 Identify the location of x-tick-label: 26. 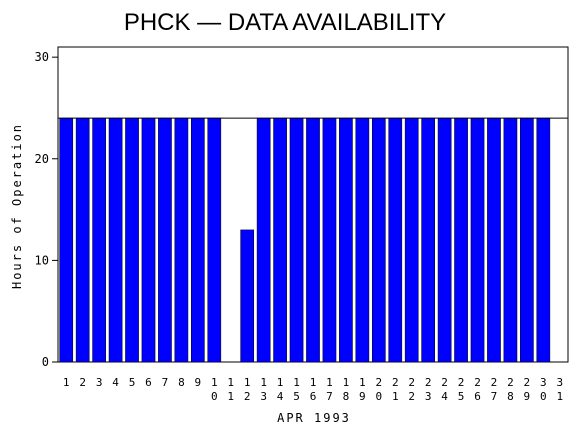
(477, 390).